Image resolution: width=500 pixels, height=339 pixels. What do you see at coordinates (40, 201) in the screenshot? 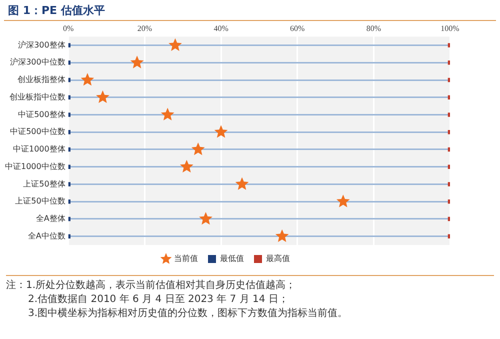
I see `y-tick-label: 上证50中位数` at bounding box center [40, 201].